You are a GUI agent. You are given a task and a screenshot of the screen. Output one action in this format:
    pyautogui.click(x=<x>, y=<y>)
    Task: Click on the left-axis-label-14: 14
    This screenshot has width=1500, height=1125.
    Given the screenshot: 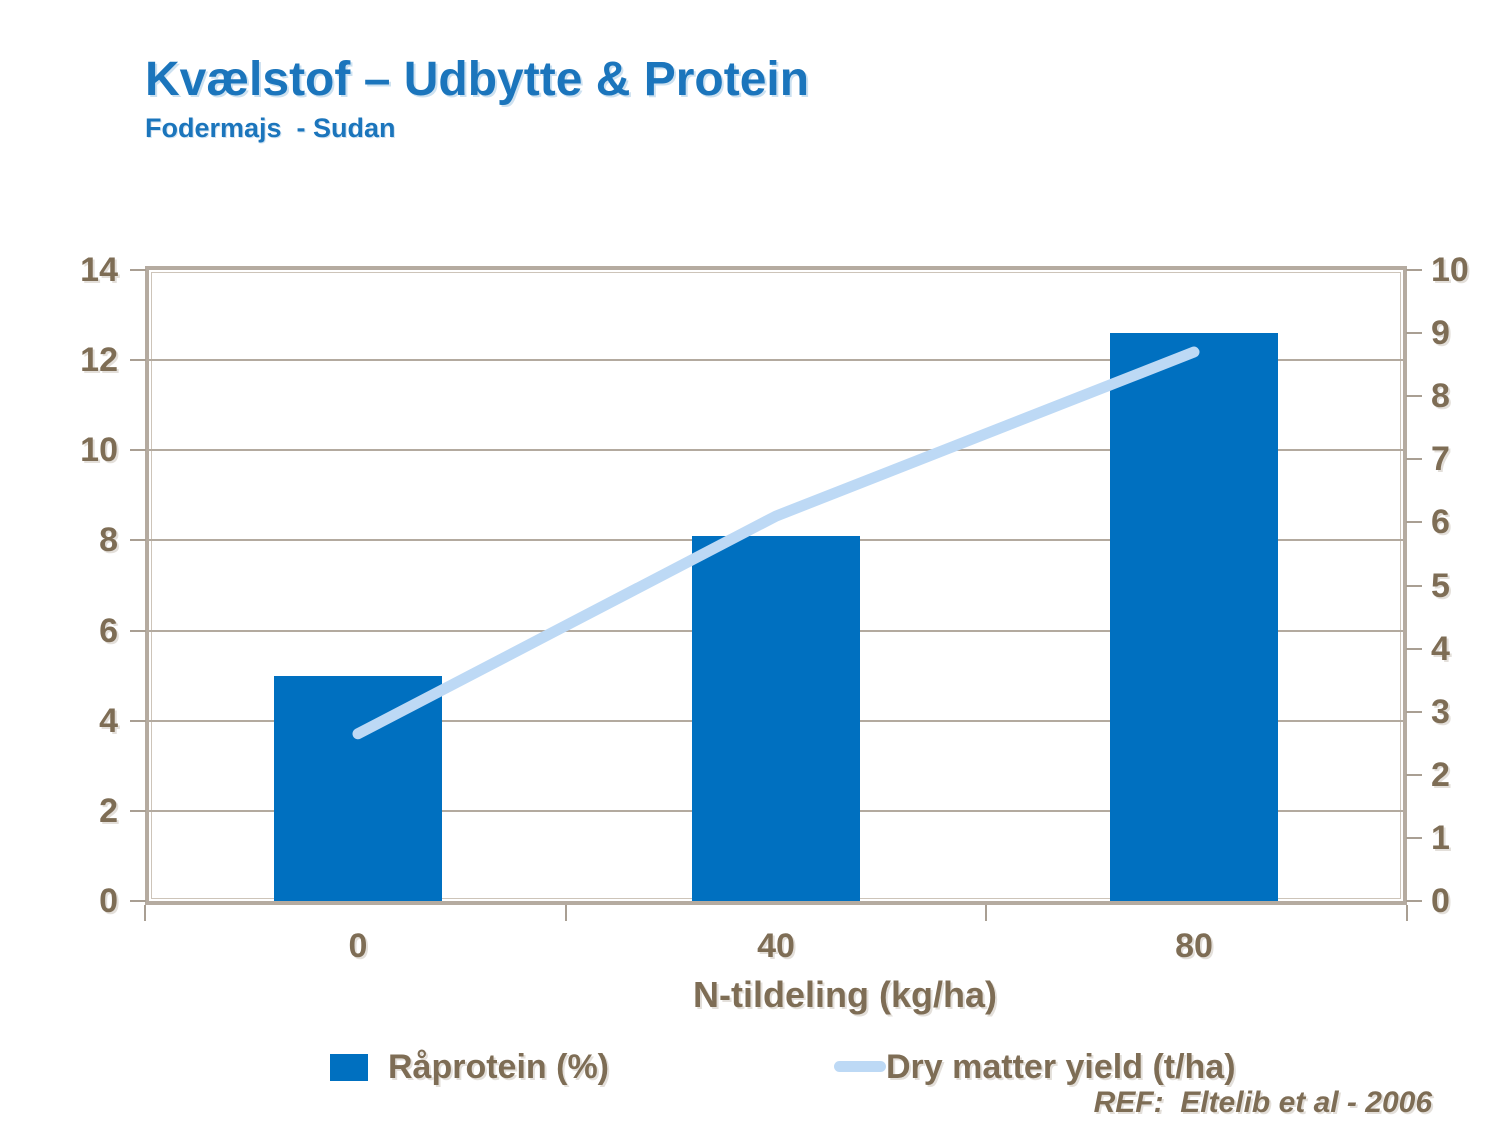 What is the action you would take?
    pyautogui.click(x=99, y=270)
    